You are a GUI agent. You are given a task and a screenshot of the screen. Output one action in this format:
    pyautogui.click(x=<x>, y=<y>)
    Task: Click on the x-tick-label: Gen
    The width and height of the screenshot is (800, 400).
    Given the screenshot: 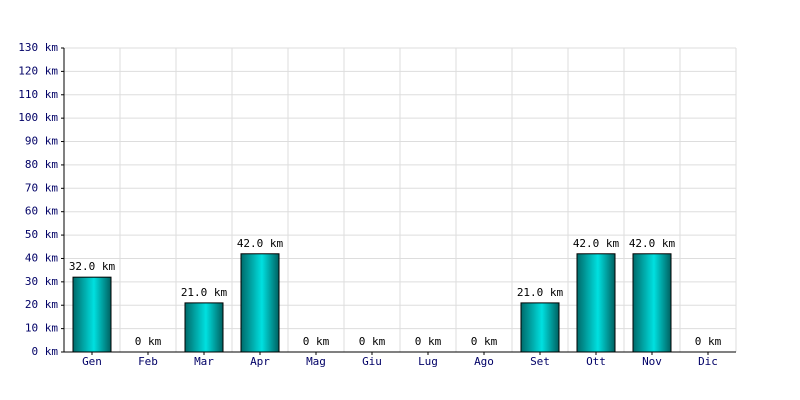 What is the action you would take?
    pyautogui.click(x=92, y=361)
    